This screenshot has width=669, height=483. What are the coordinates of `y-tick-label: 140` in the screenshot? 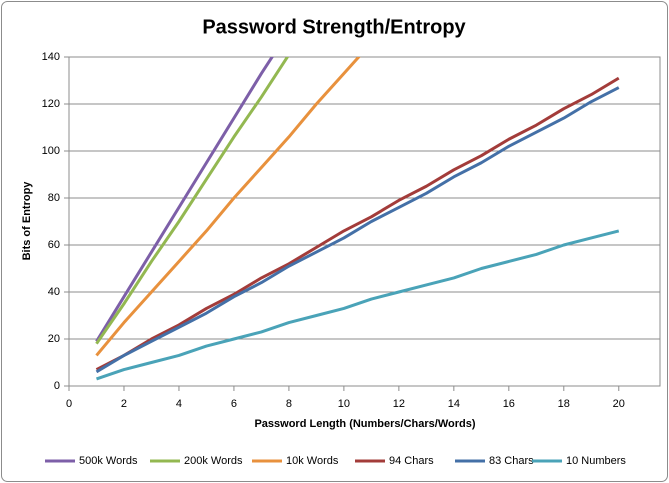 It's located at (51, 57).